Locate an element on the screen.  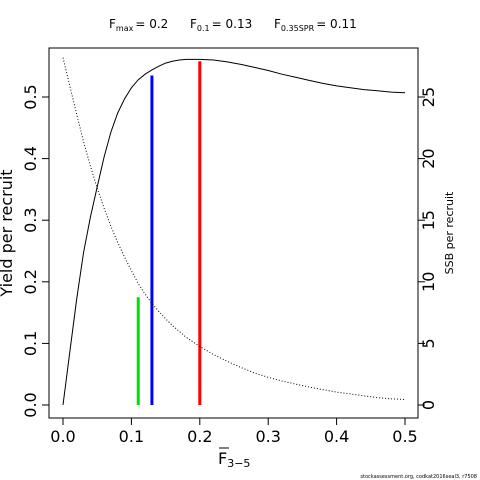
header-fspr-value: = 0.11 is located at coordinates (336, 24).